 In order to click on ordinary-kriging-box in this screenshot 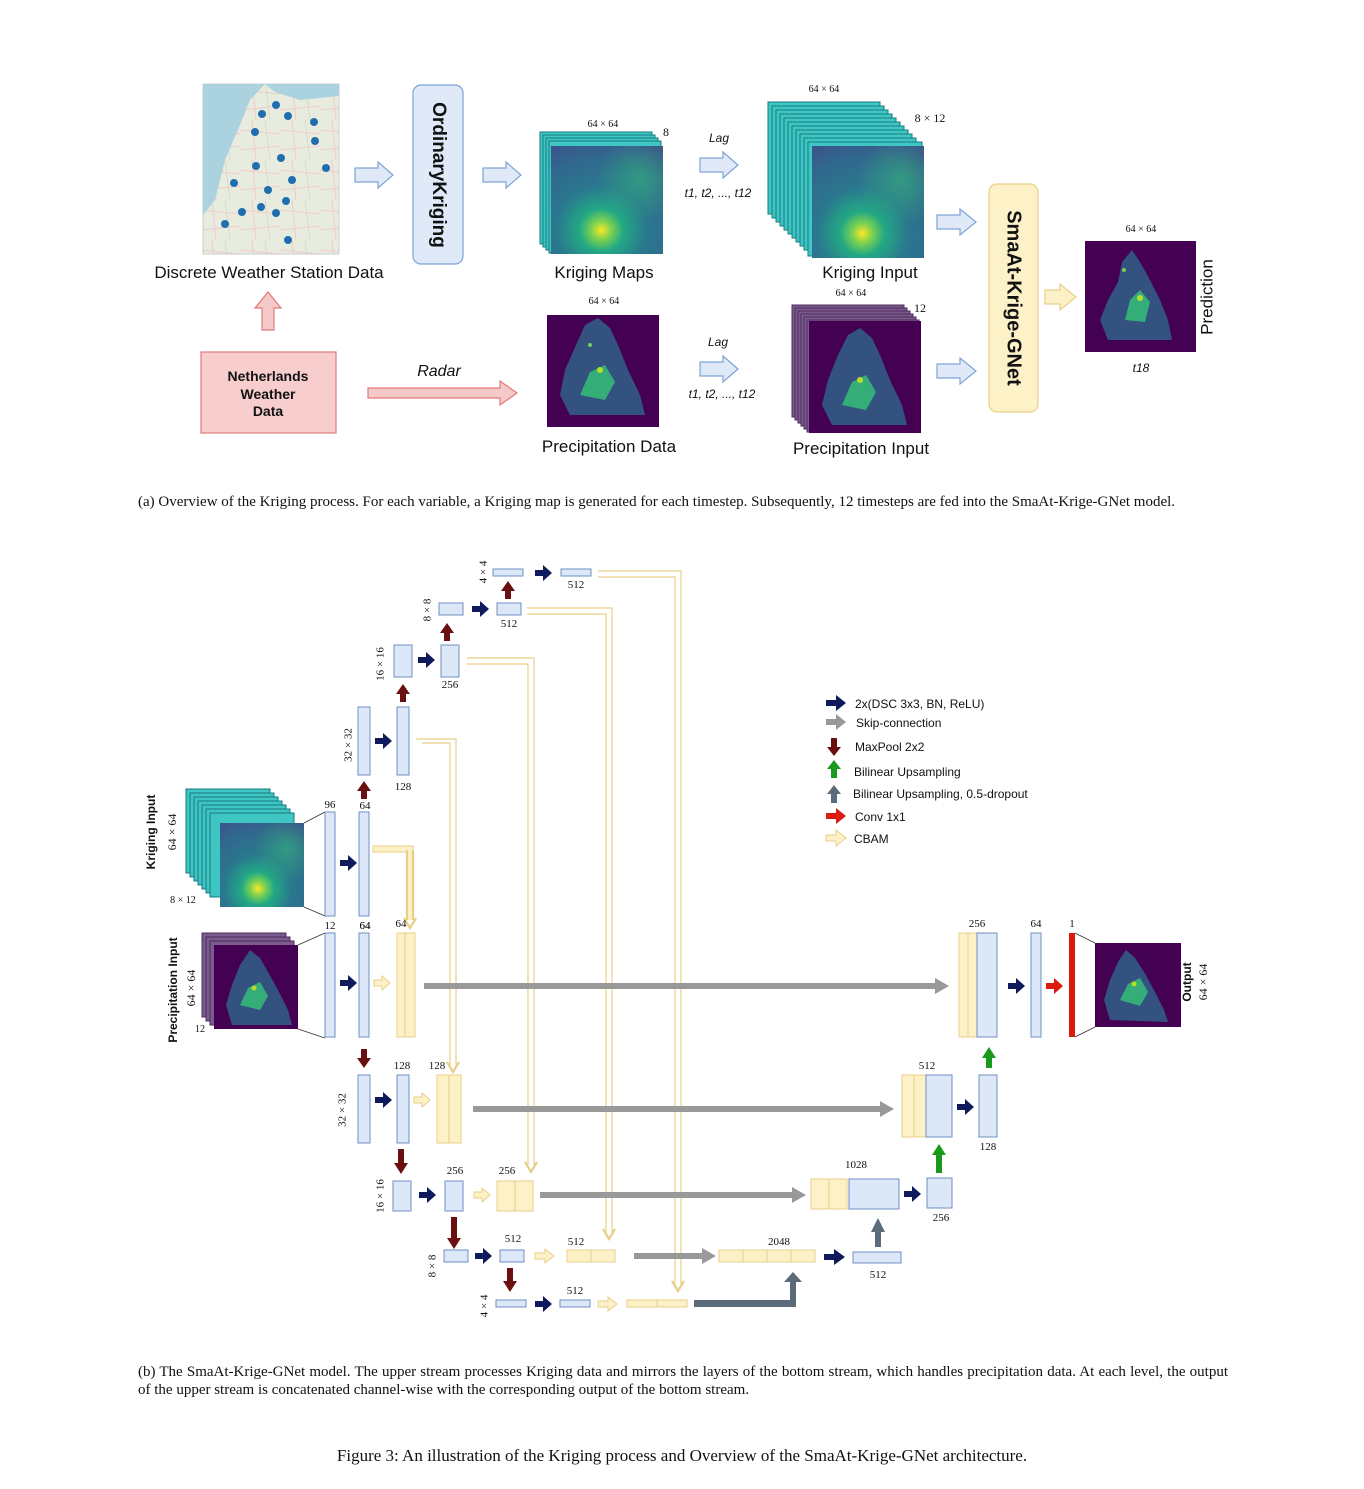, I will do `click(438, 174)`.